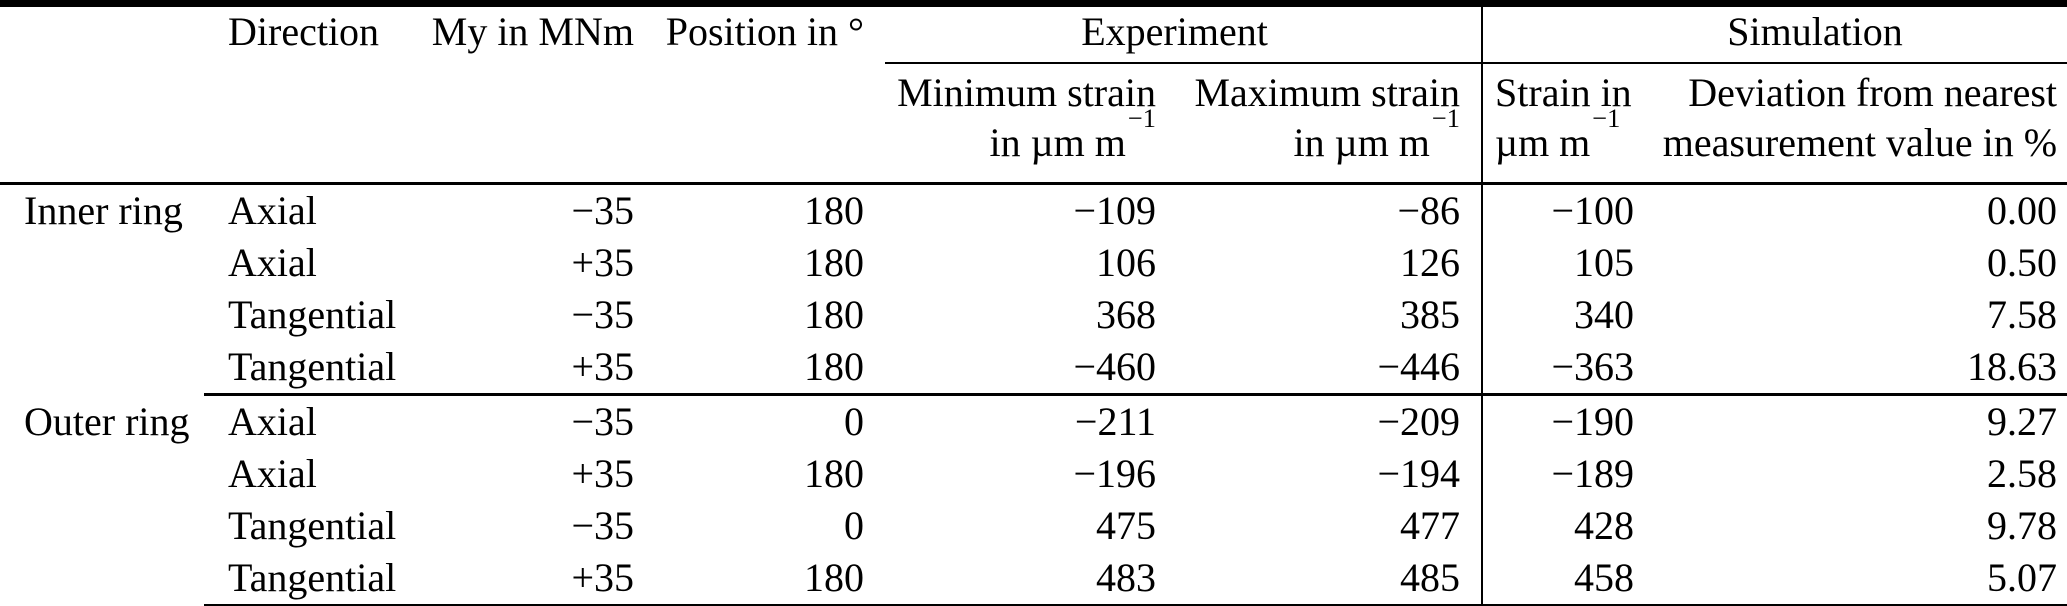 The height and width of the screenshot is (606, 2067). I want to click on table-row: Axial +35 180 106 126 105 0.50, so click(1033, 263).